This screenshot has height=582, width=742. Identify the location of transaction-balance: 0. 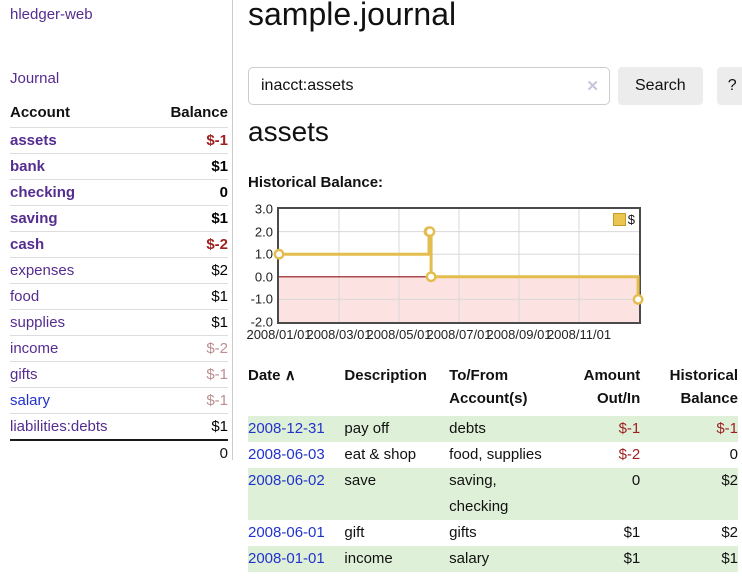
(733, 454).